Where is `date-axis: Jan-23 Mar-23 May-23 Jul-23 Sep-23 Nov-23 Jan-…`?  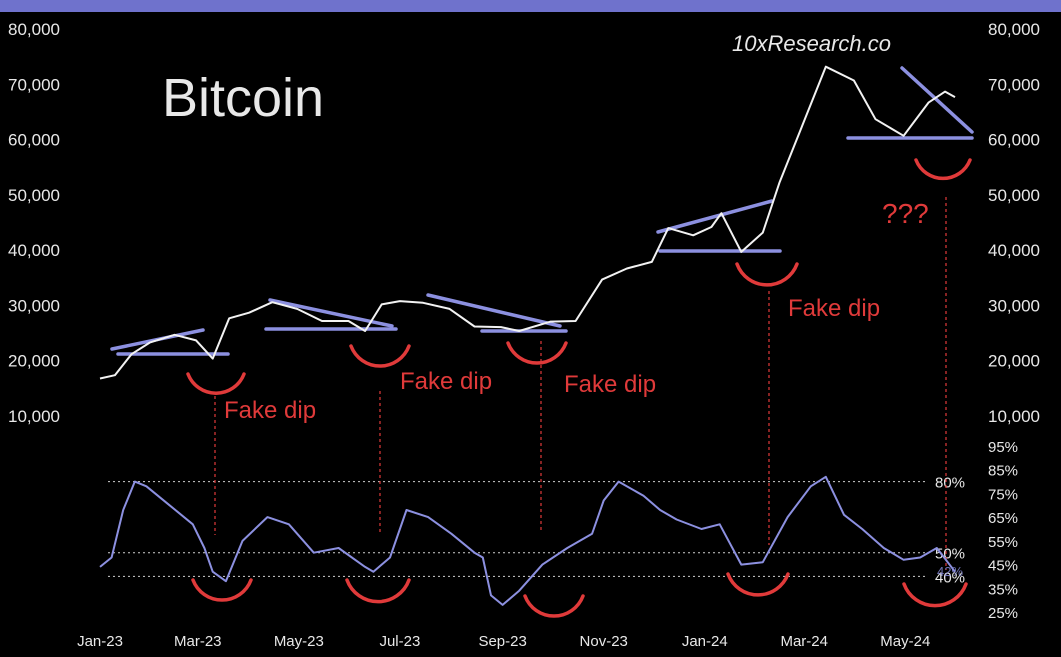
date-axis: Jan-23 Mar-23 May-23 Jul-23 Sep-23 Nov-23 Jan-… is located at coordinates (503, 641).